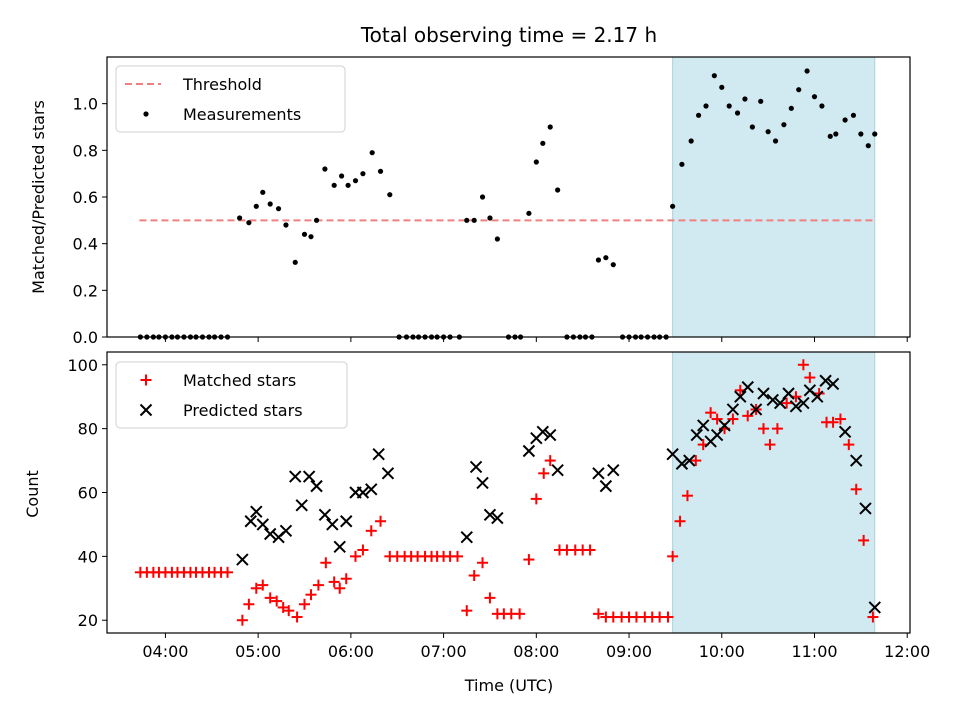 The image size is (960, 720). What do you see at coordinates (508, 35) in the screenshot?
I see `chart-title: Total observing time = 2.17 h` at bounding box center [508, 35].